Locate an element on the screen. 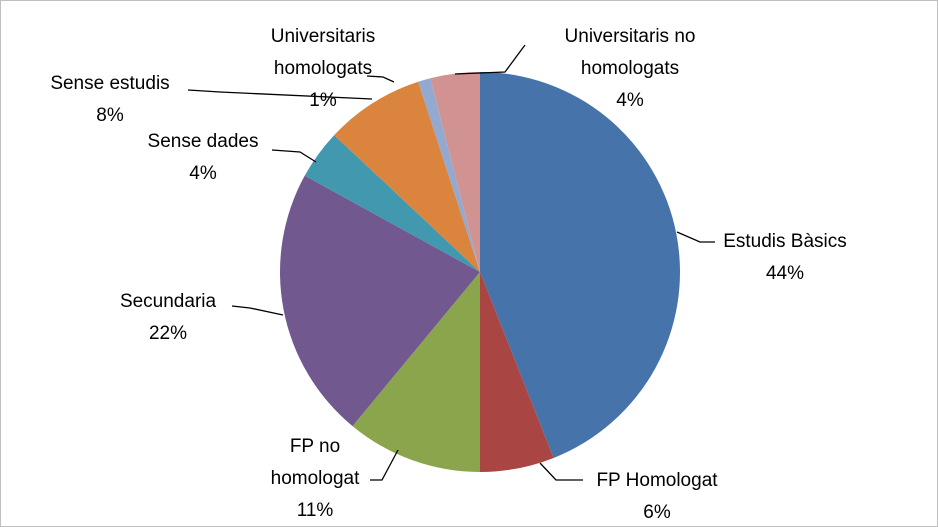 The image size is (938, 527). slice-label: Sense dades is located at coordinates (203, 141).